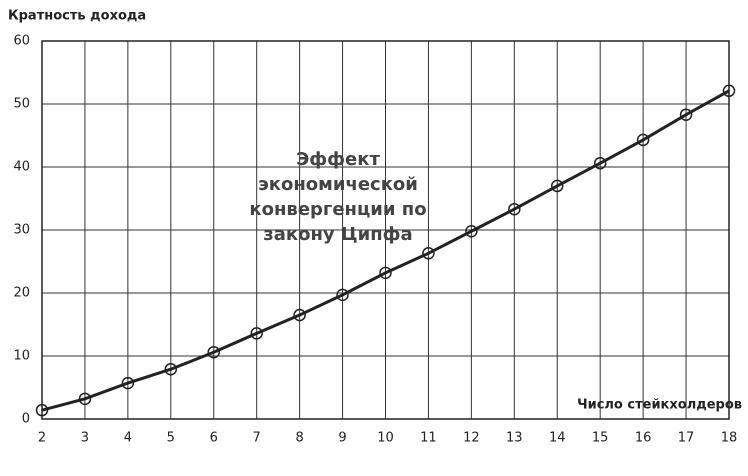  Describe the element at coordinates (342, 438) in the screenshot. I see `x-tick-label: 9` at that location.